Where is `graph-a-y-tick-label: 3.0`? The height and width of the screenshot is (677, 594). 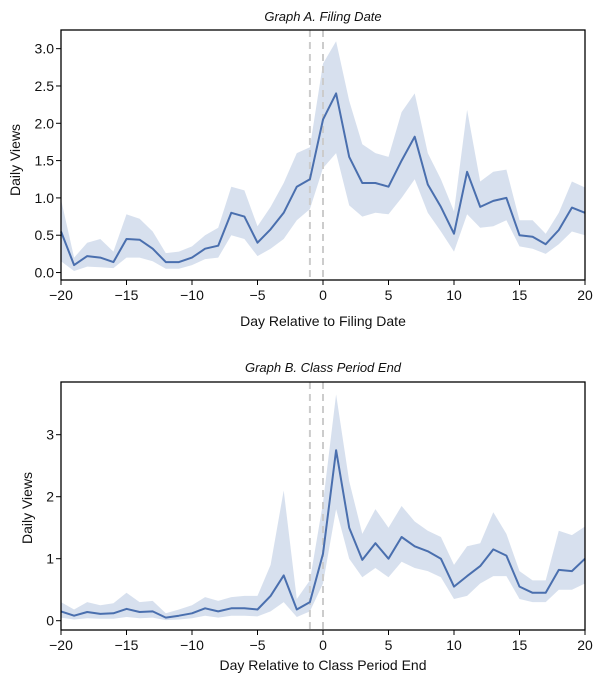 graph-a-y-tick-label: 3.0 is located at coordinates (45, 49).